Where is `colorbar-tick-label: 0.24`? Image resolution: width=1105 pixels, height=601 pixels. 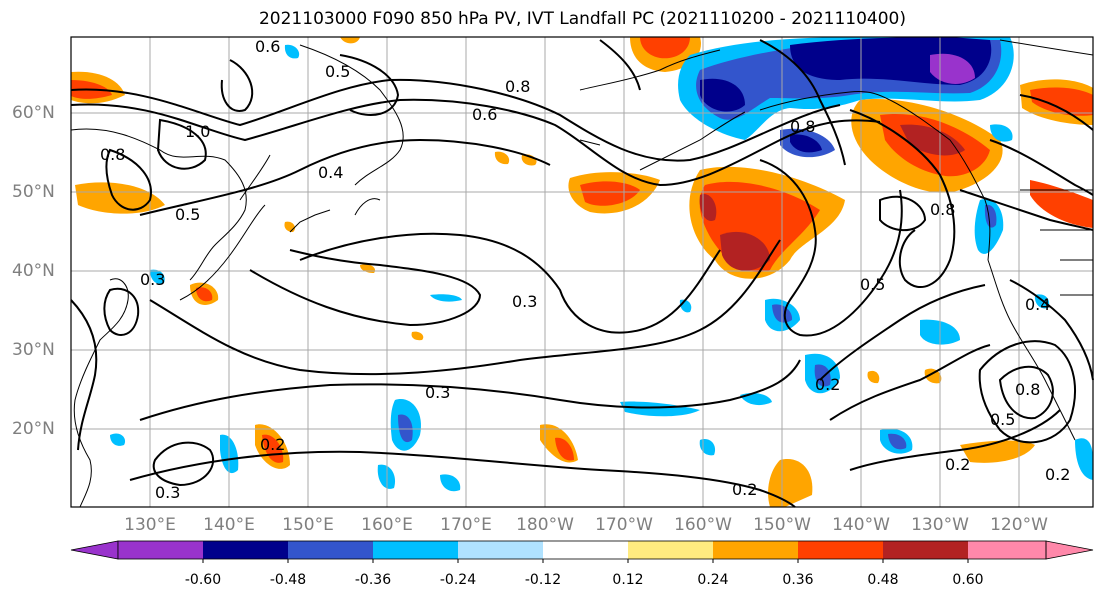 colorbar-tick-label: 0.24 is located at coordinates (713, 580).